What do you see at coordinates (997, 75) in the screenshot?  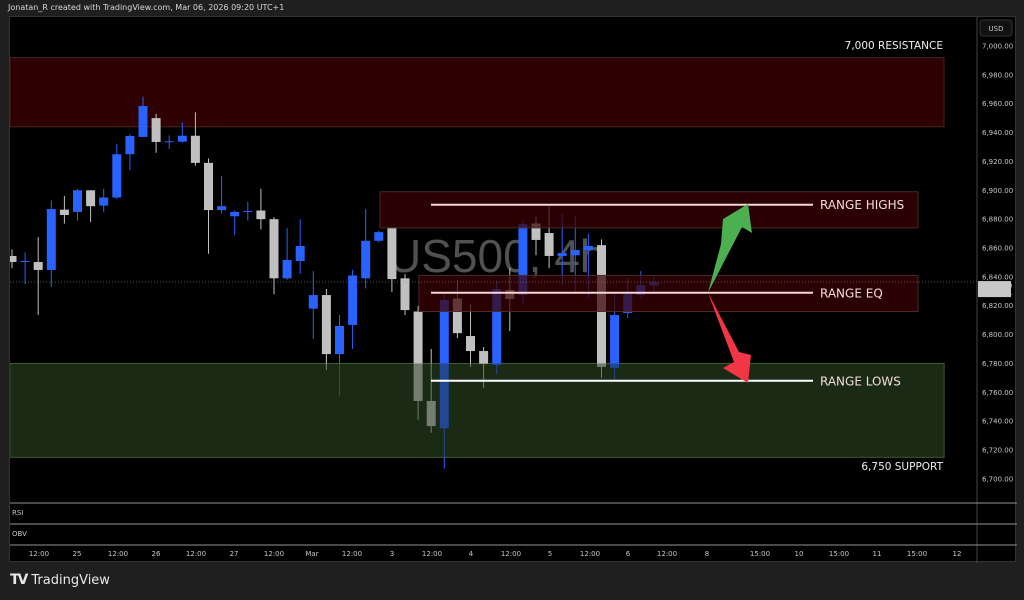 I see `price-tick: 6,980.00` at bounding box center [997, 75].